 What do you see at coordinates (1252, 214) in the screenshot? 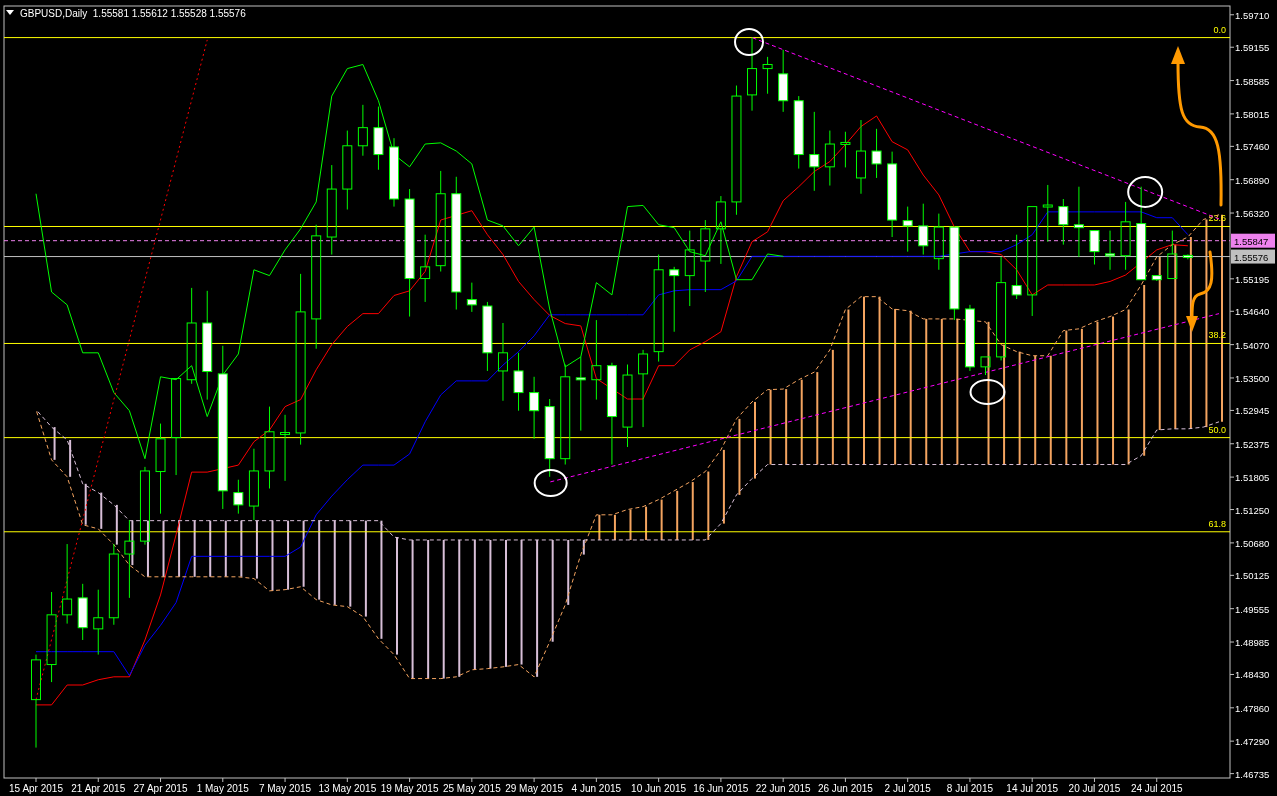
I see `y-tick-label: 1.56320` at bounding box center [1252, 214].